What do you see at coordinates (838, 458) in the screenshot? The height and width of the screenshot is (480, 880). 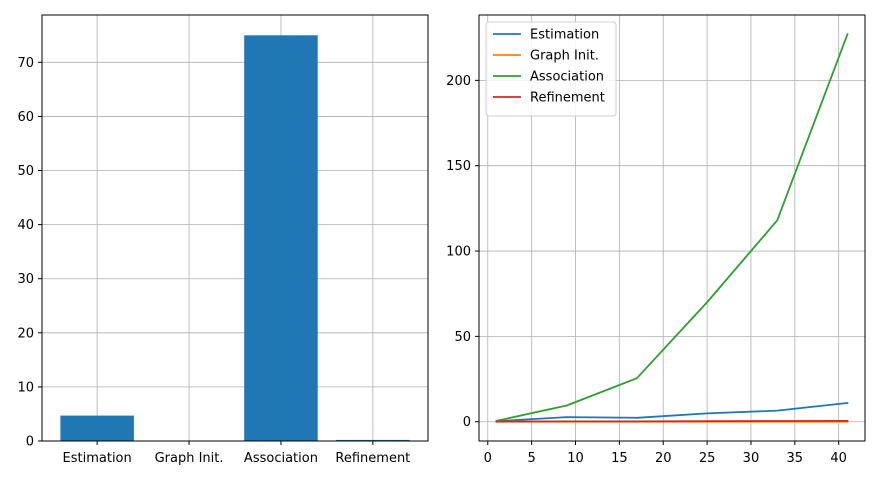 I see `line-x-tick-label: 40` at bounding box center [838, 458].